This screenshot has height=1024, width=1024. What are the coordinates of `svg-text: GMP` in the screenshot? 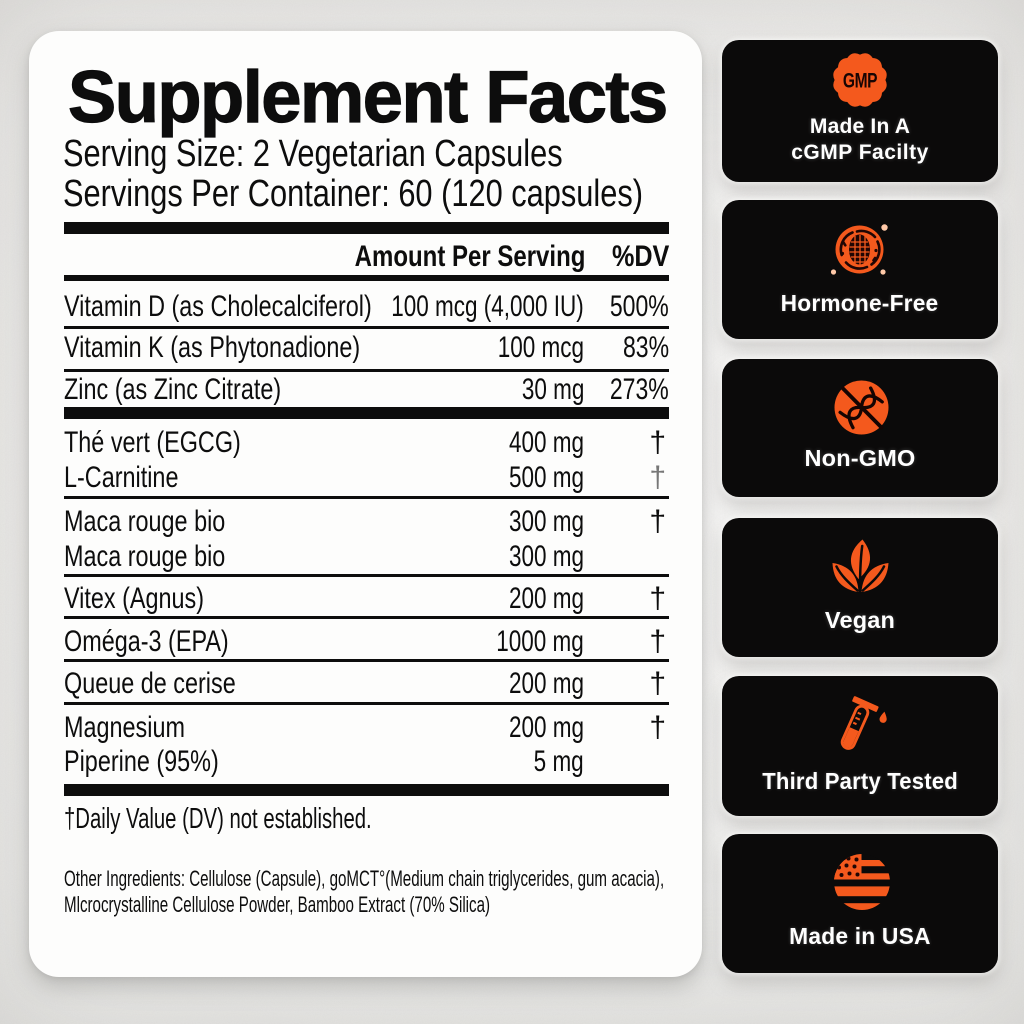 It's located at (860, 80).